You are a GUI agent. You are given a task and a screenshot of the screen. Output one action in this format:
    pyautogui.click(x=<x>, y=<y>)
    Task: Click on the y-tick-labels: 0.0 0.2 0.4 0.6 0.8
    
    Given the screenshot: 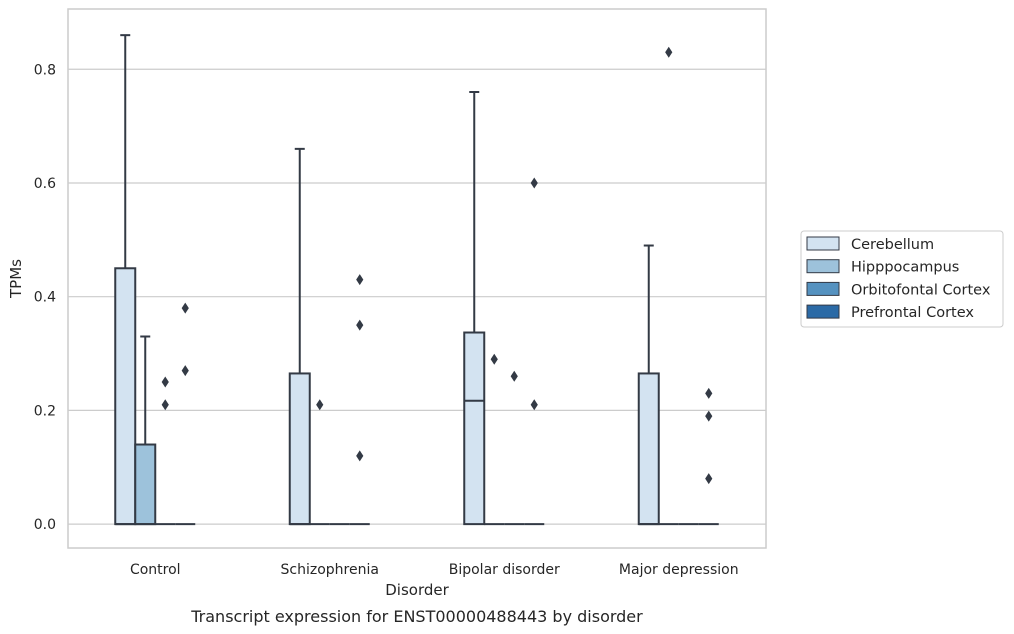 What is the action you would take?
    pyautogui.click(x=45, y=297)
    